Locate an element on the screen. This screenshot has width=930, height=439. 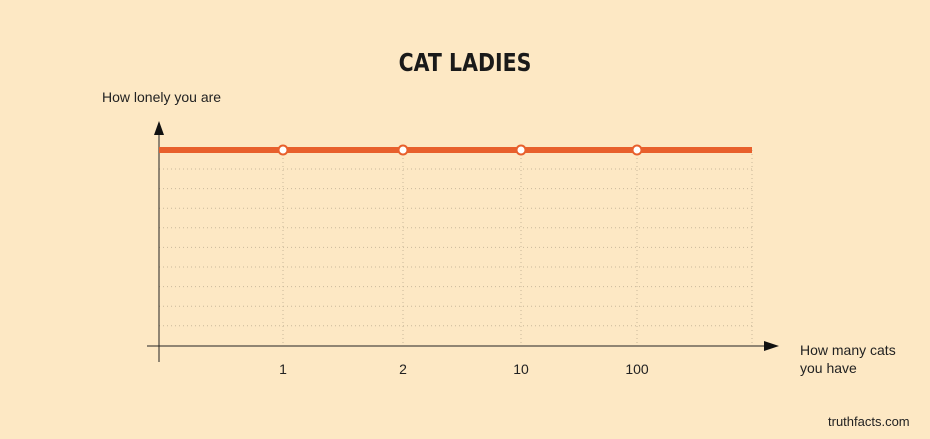
x-tick-label: 2 is located at coordinates (403, 369).